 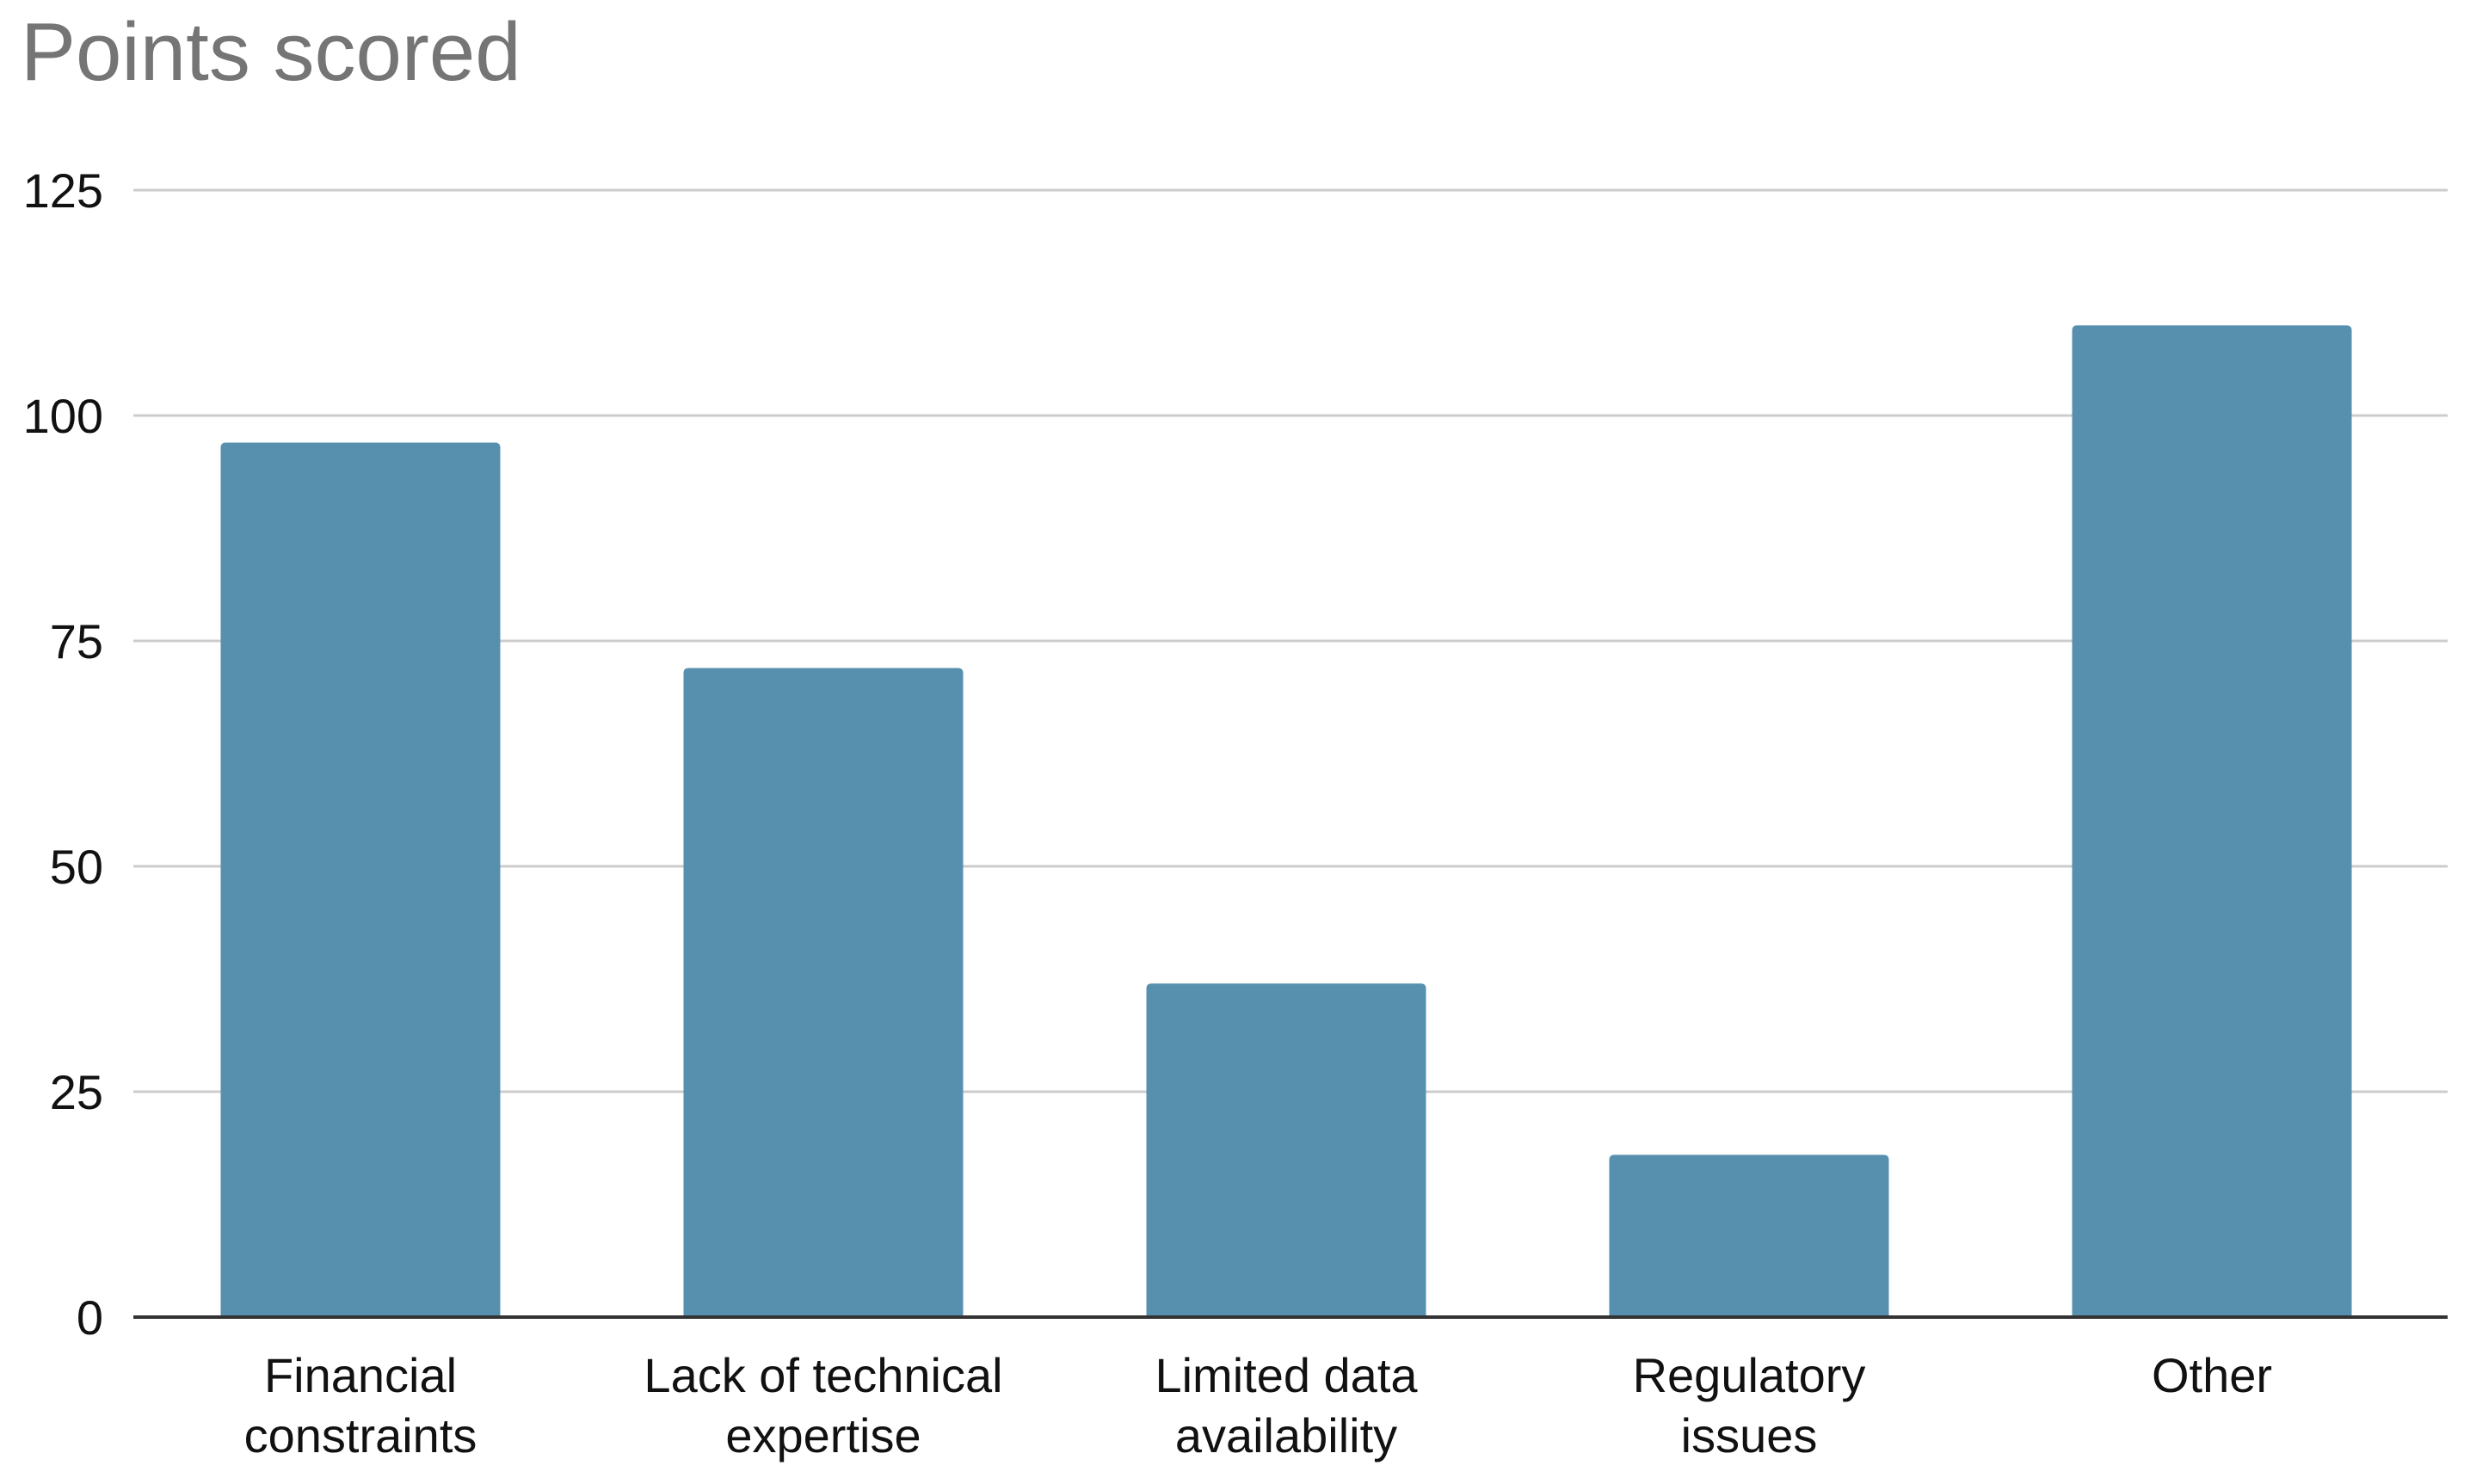 I want to click on y-tick-label: 25, so click(x=76, y=1092).